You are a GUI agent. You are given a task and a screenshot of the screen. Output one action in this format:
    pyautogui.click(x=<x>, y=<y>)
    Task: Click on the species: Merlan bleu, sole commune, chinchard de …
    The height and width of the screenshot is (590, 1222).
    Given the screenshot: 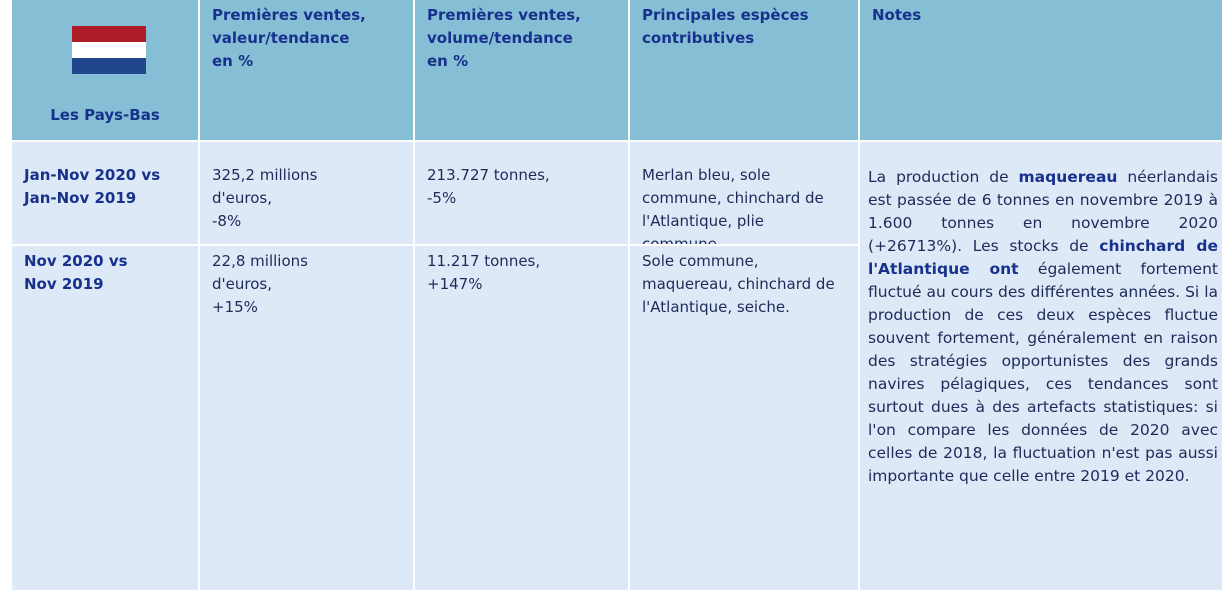 What is the action you would take?
    pyautogui.click(x=744, y=193)
    